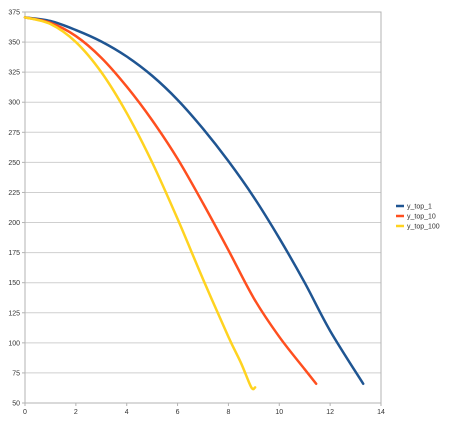  I want to click on y-tick-label: 325, so click(14, 73).